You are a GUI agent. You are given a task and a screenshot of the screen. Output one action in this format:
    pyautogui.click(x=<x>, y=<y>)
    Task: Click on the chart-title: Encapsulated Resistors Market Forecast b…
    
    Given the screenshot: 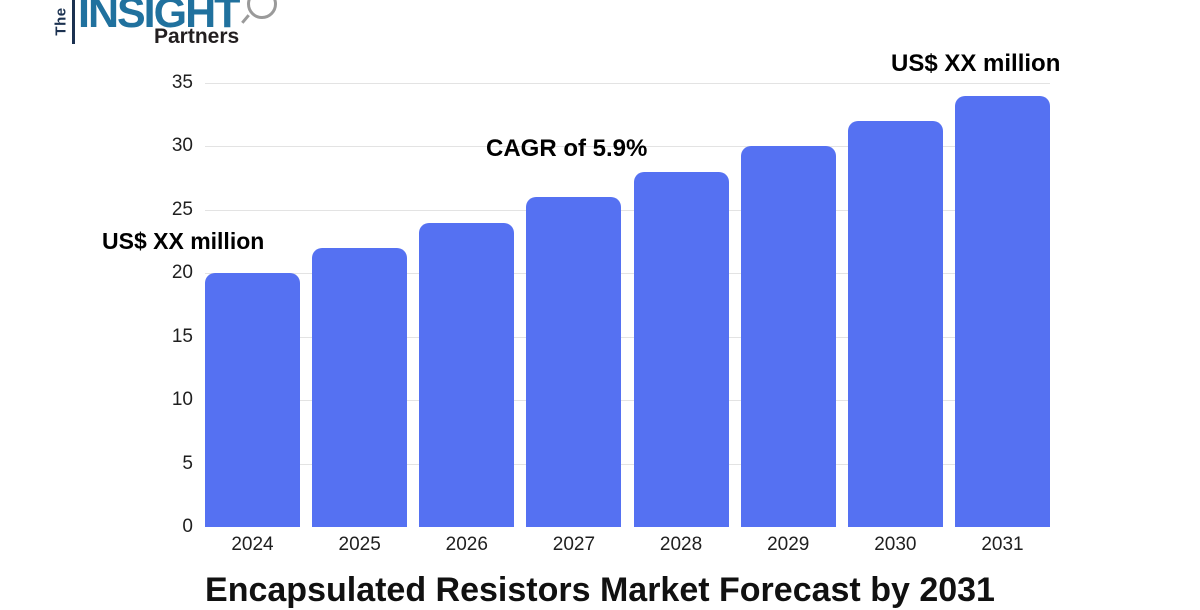 What is the action you would take?
    pyautogui.click(x=600, y=590)
    